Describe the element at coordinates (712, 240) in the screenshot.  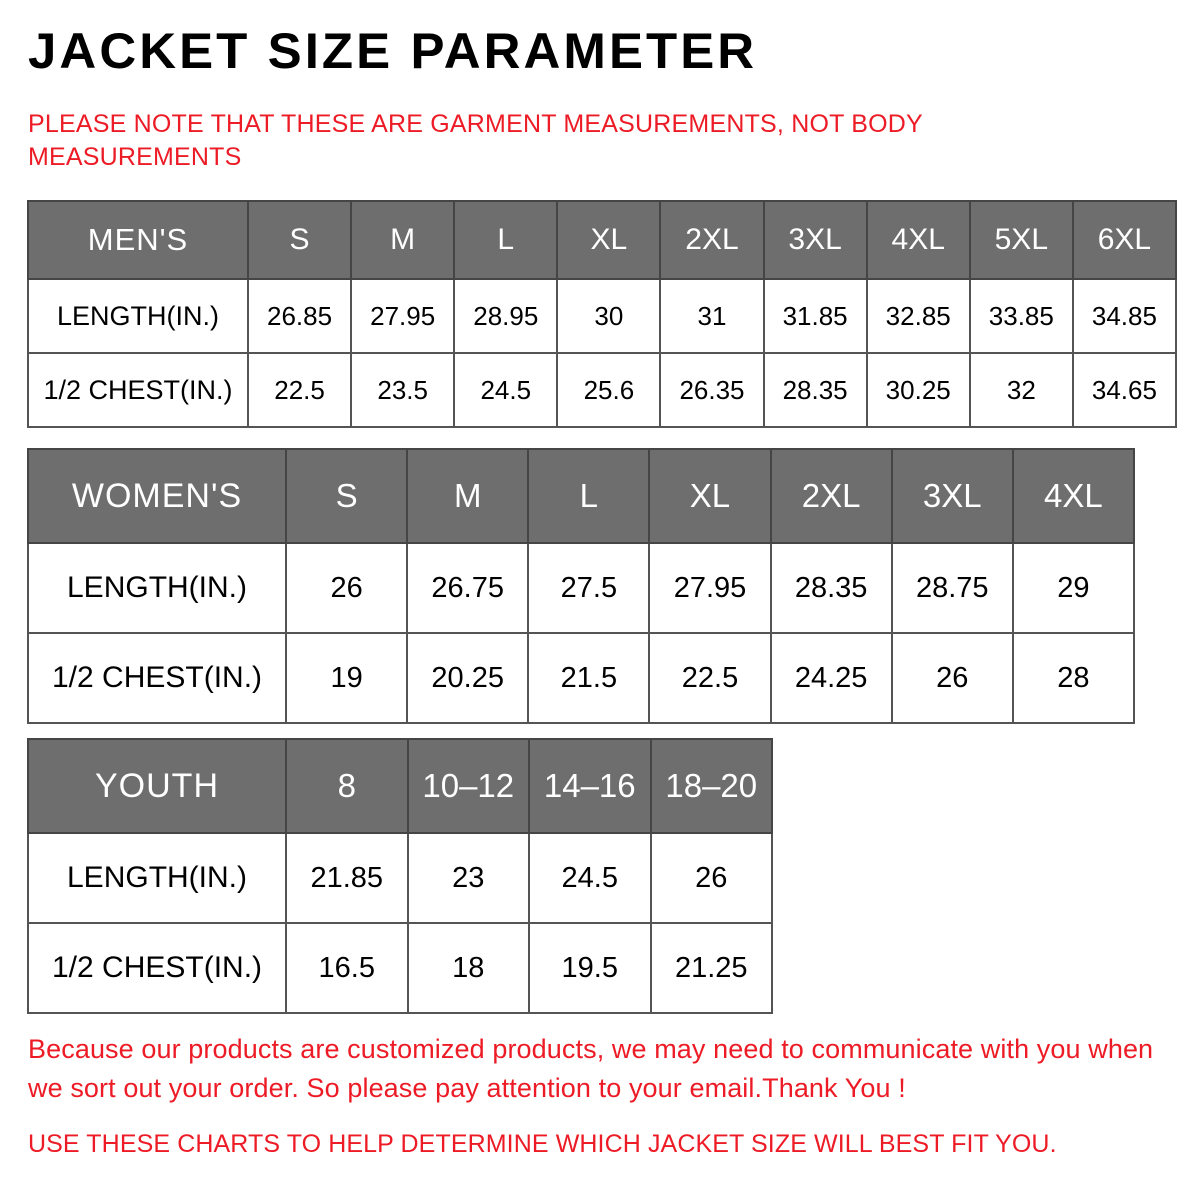
I see `mens-size-header-4: 2XL` at that location.